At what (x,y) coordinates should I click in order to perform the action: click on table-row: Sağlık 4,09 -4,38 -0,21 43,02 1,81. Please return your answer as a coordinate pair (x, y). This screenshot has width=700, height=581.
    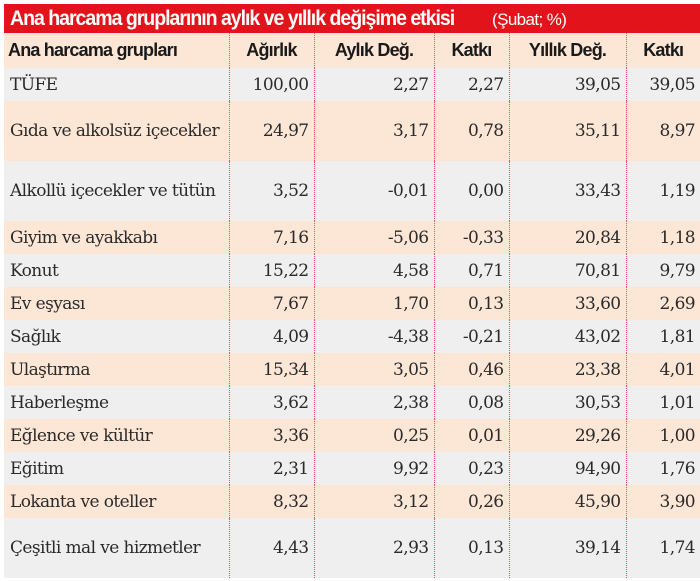
    Looking at the image, I should click on (352, 336).